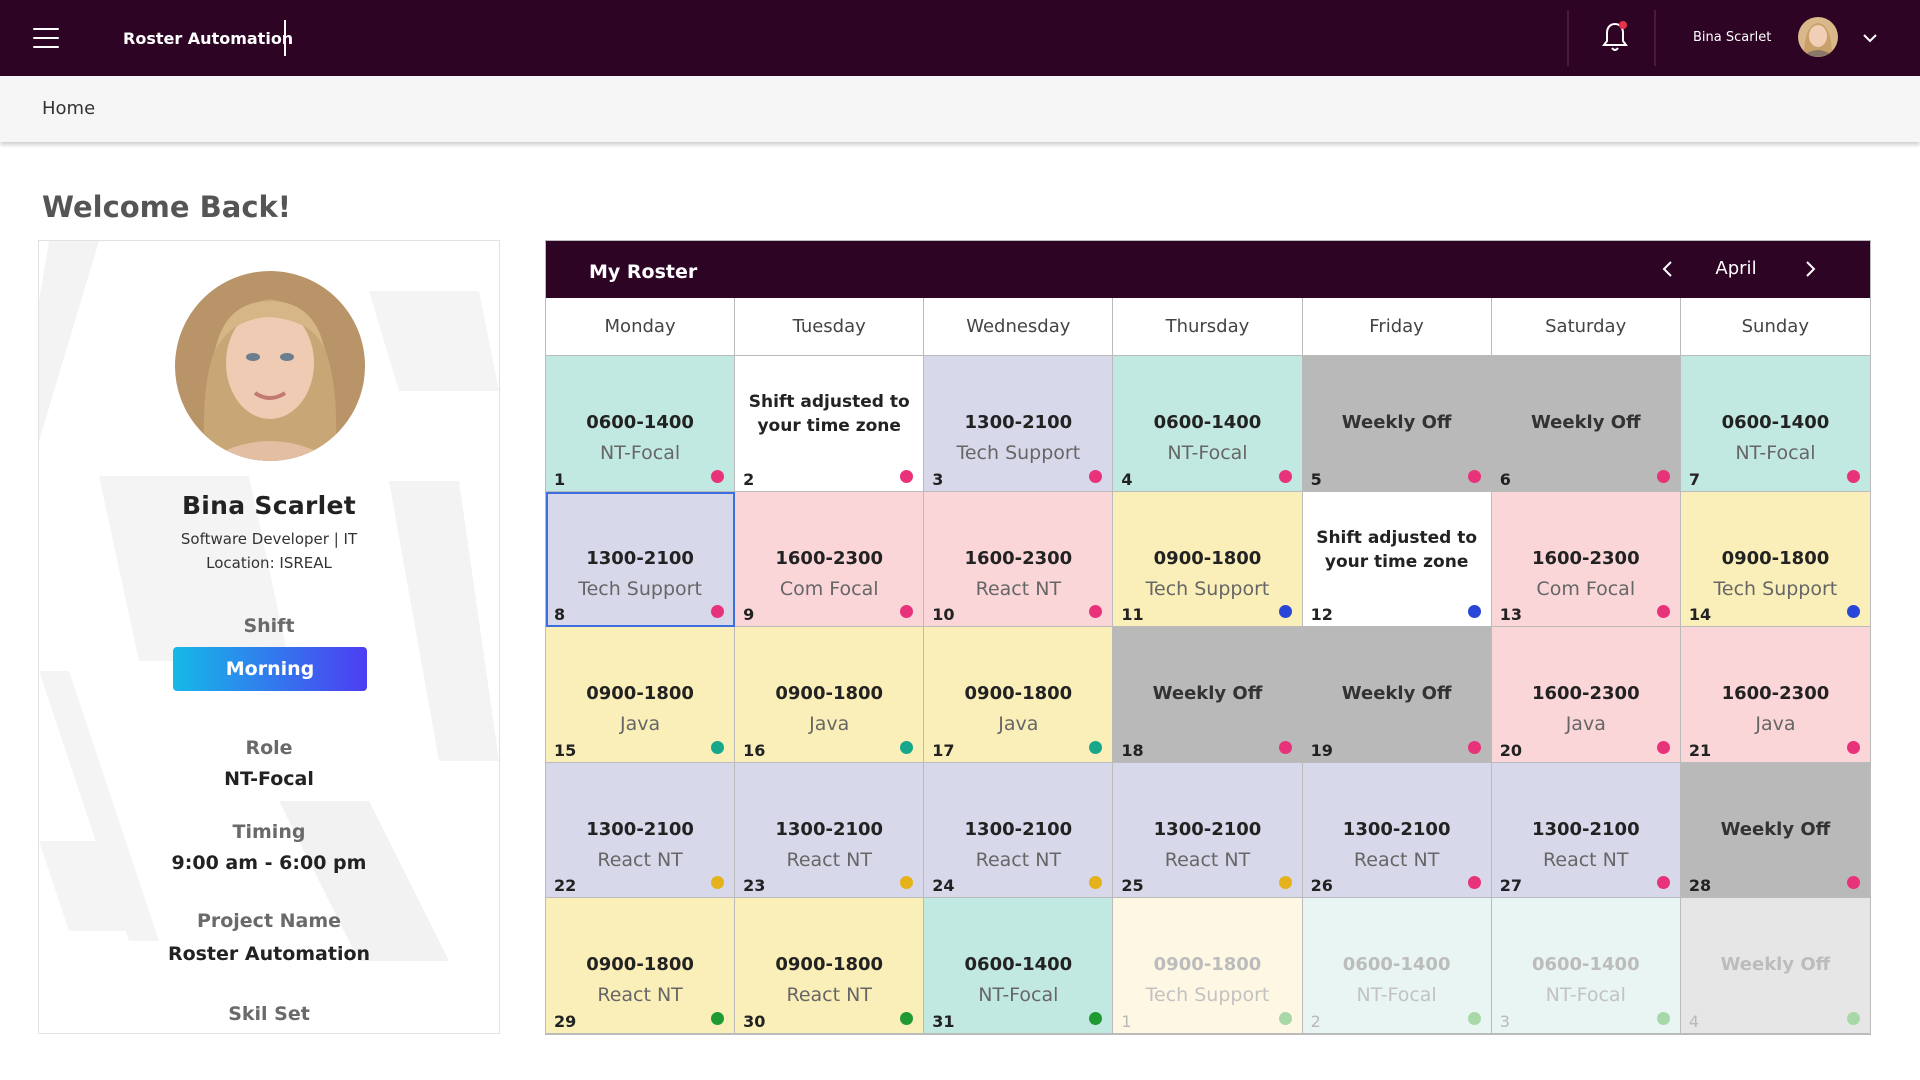  Describe the element at coordinates (1208, 695) in the screenshot. I see `calendar-day-cell: Weekly Off 18` at that location.